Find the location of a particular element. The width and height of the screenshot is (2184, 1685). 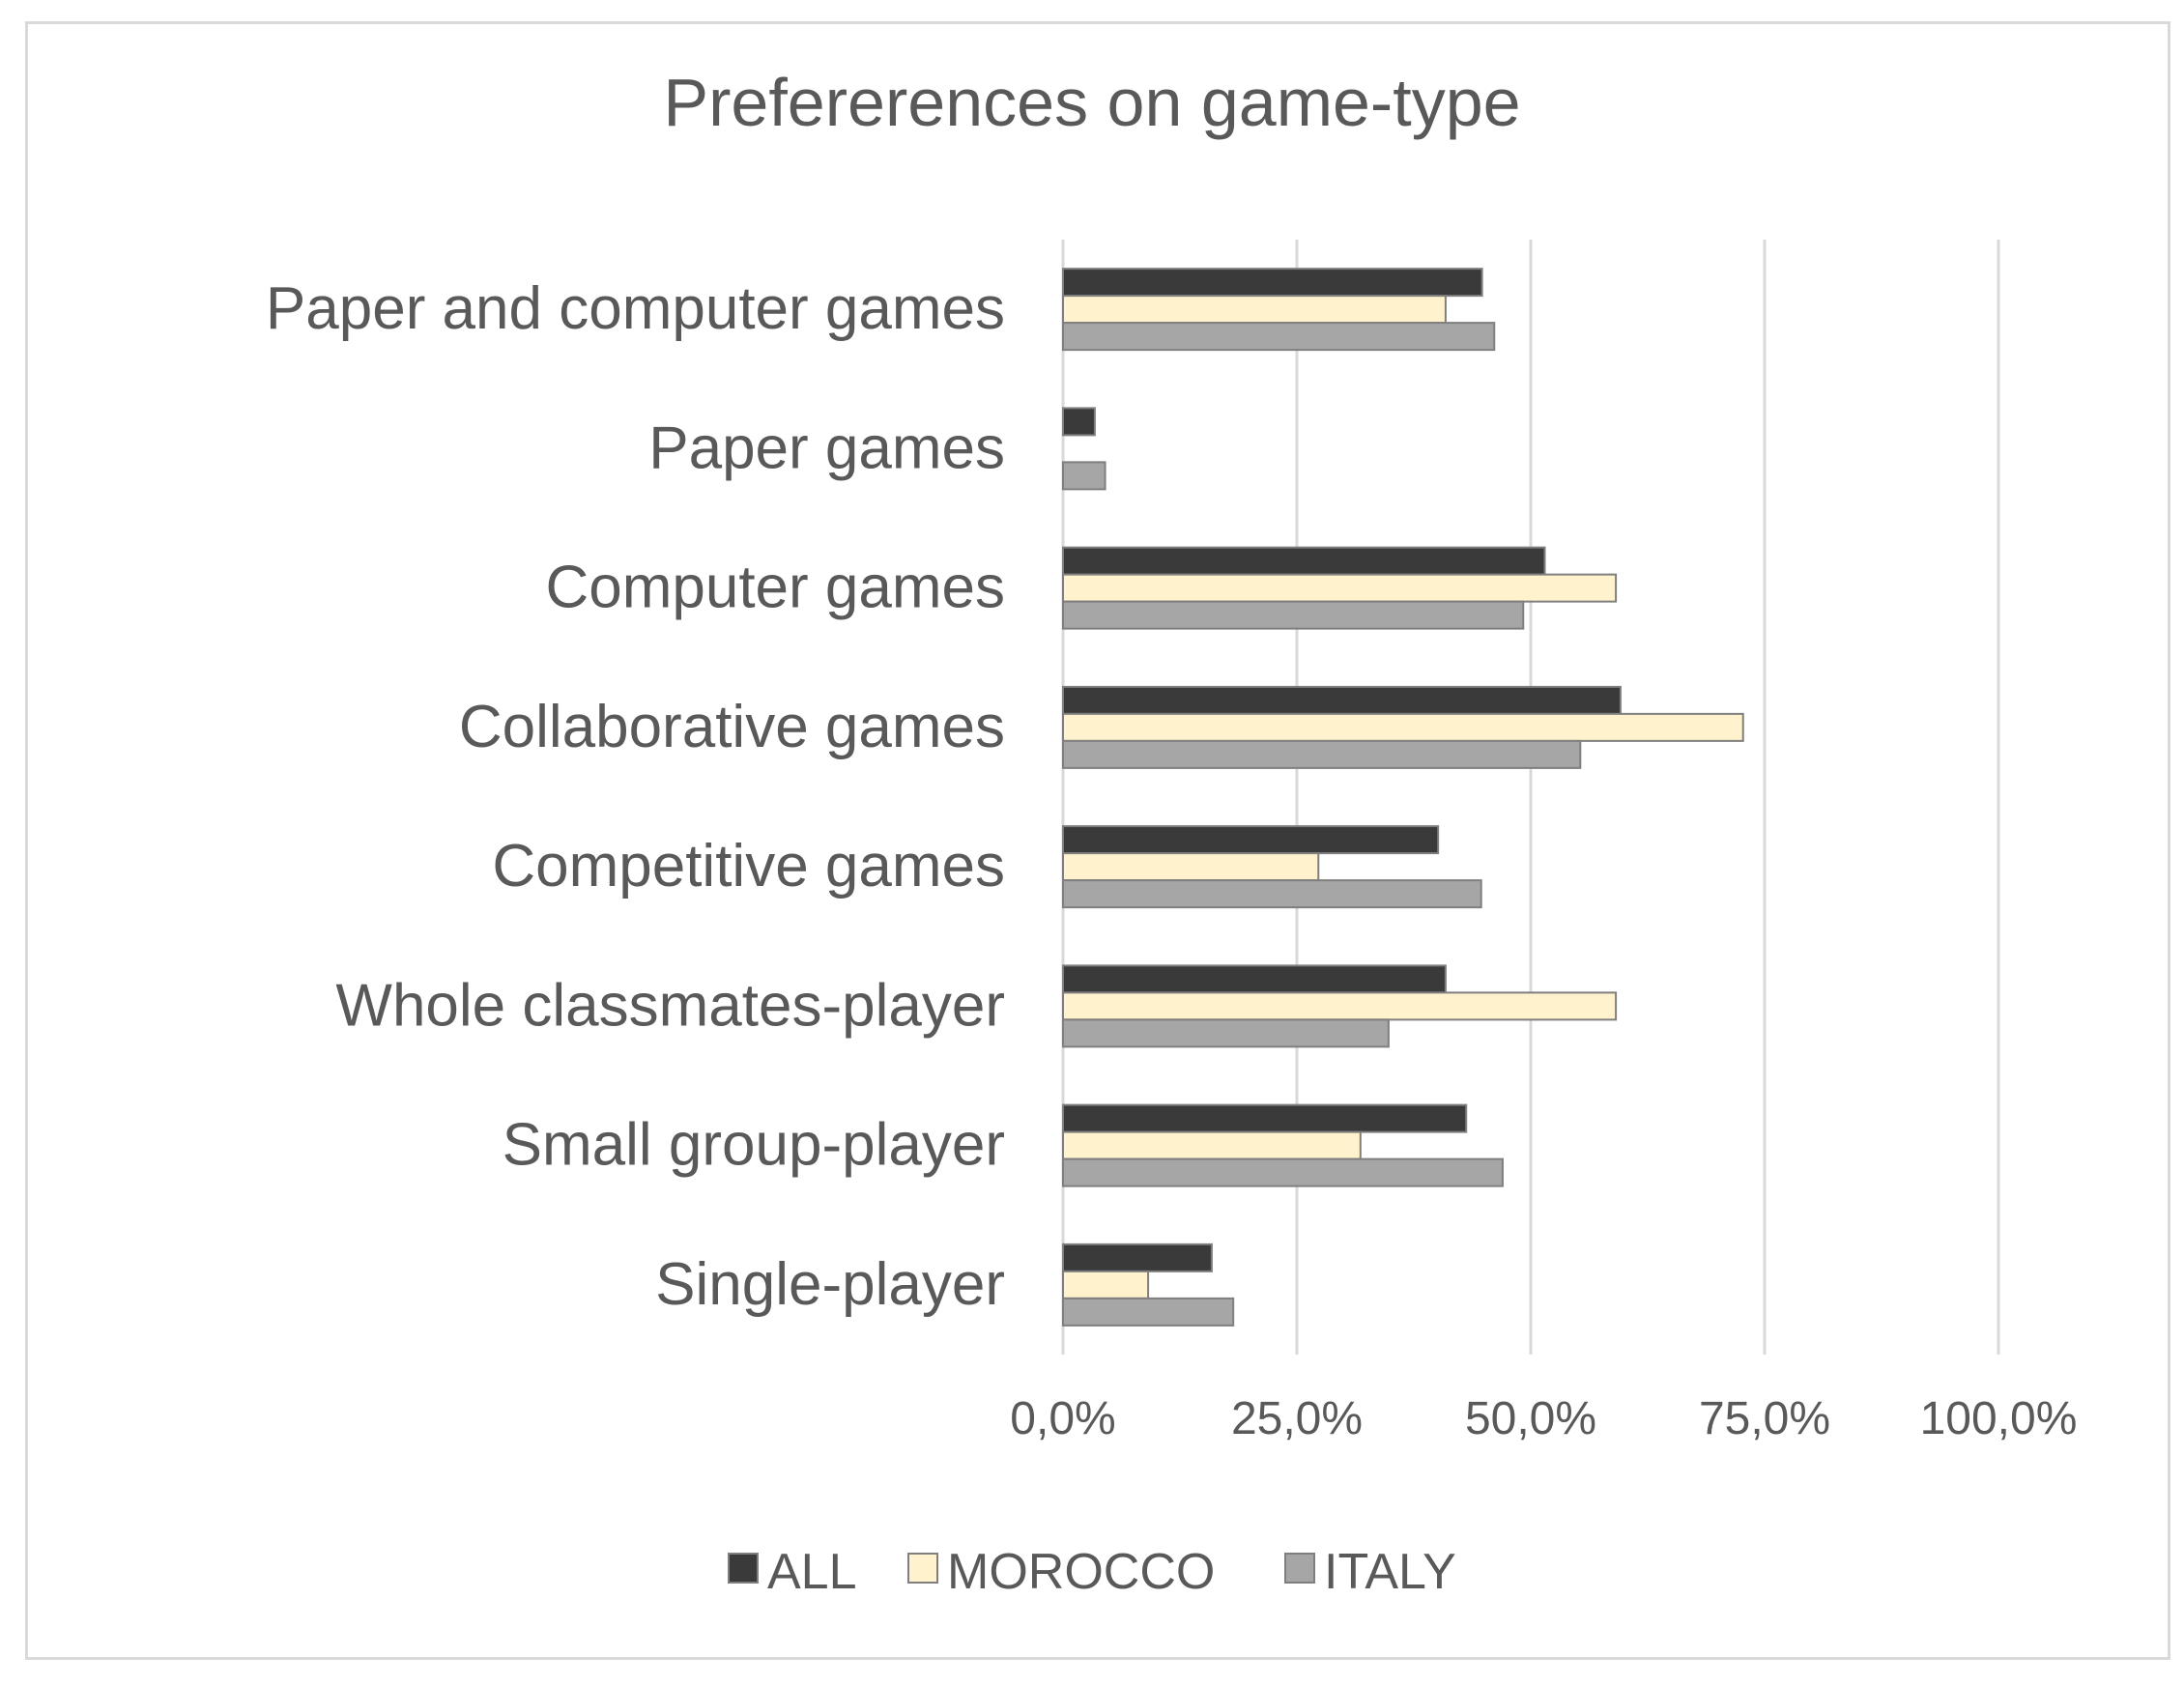

x-tick-label-4: 100,0% is located at coordinates (1999, 1419).